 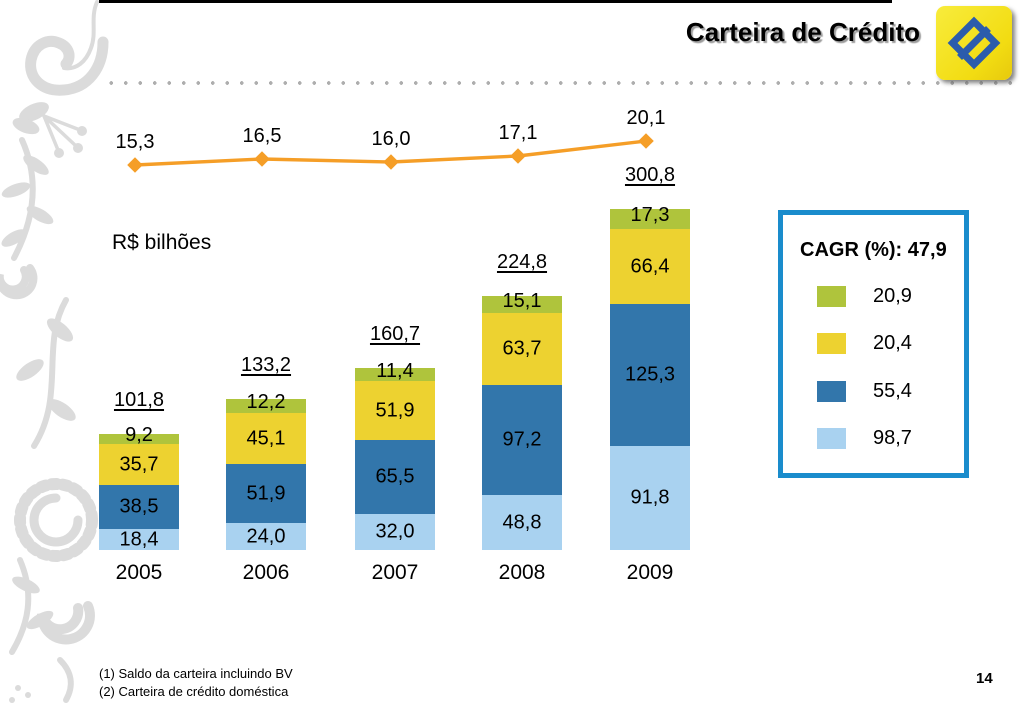 I want to click on bar-segment-pj-2007: 65,5, so click(x=395, y=477).